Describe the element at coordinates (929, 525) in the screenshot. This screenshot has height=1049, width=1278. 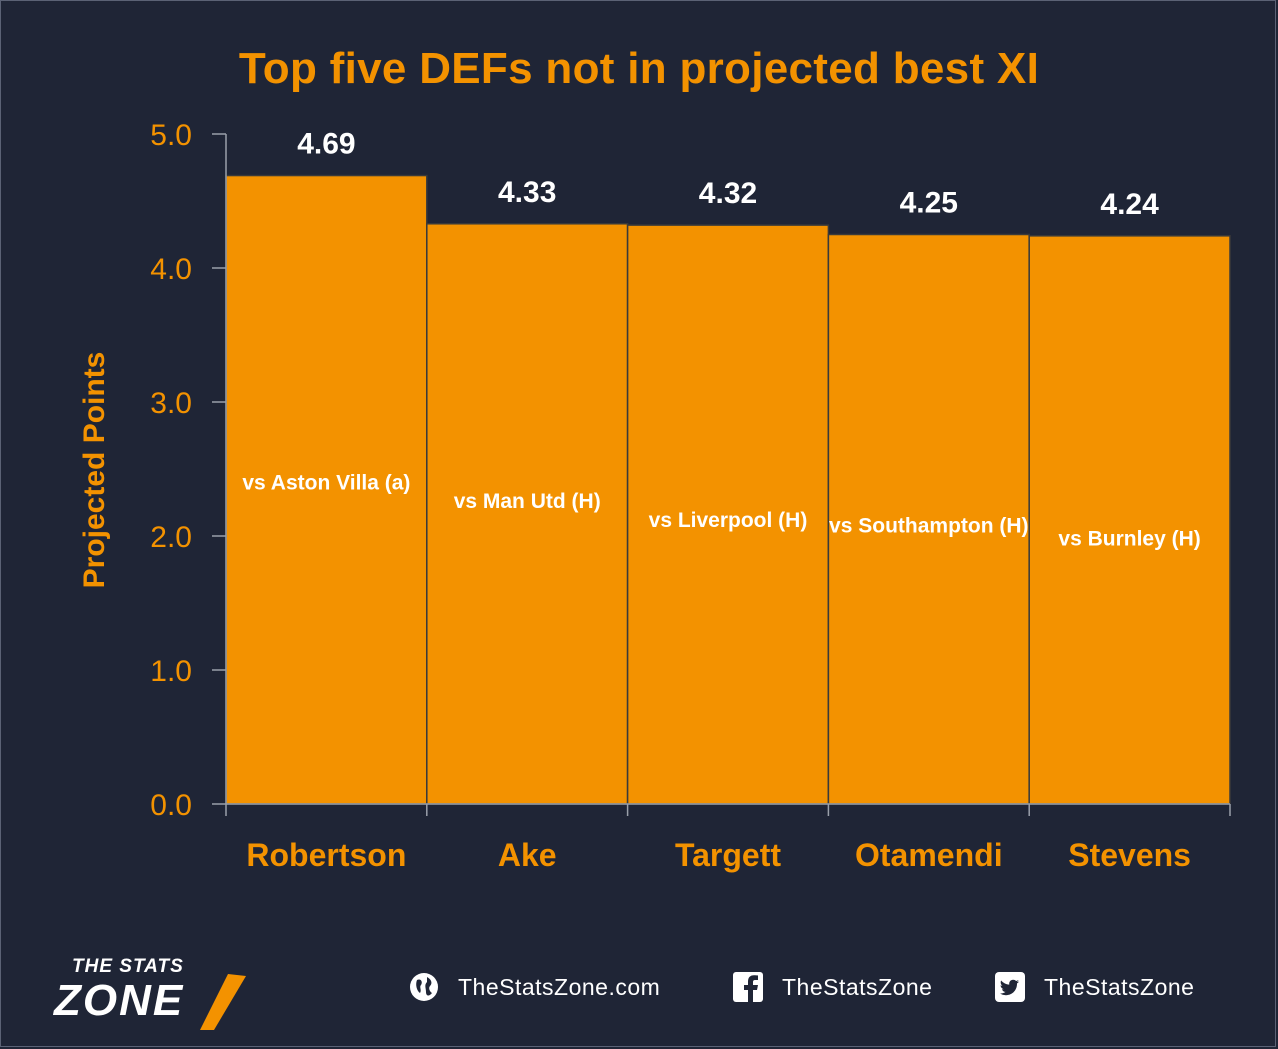
I see `fixture-annotation: vs Southampton (H)` at that location.